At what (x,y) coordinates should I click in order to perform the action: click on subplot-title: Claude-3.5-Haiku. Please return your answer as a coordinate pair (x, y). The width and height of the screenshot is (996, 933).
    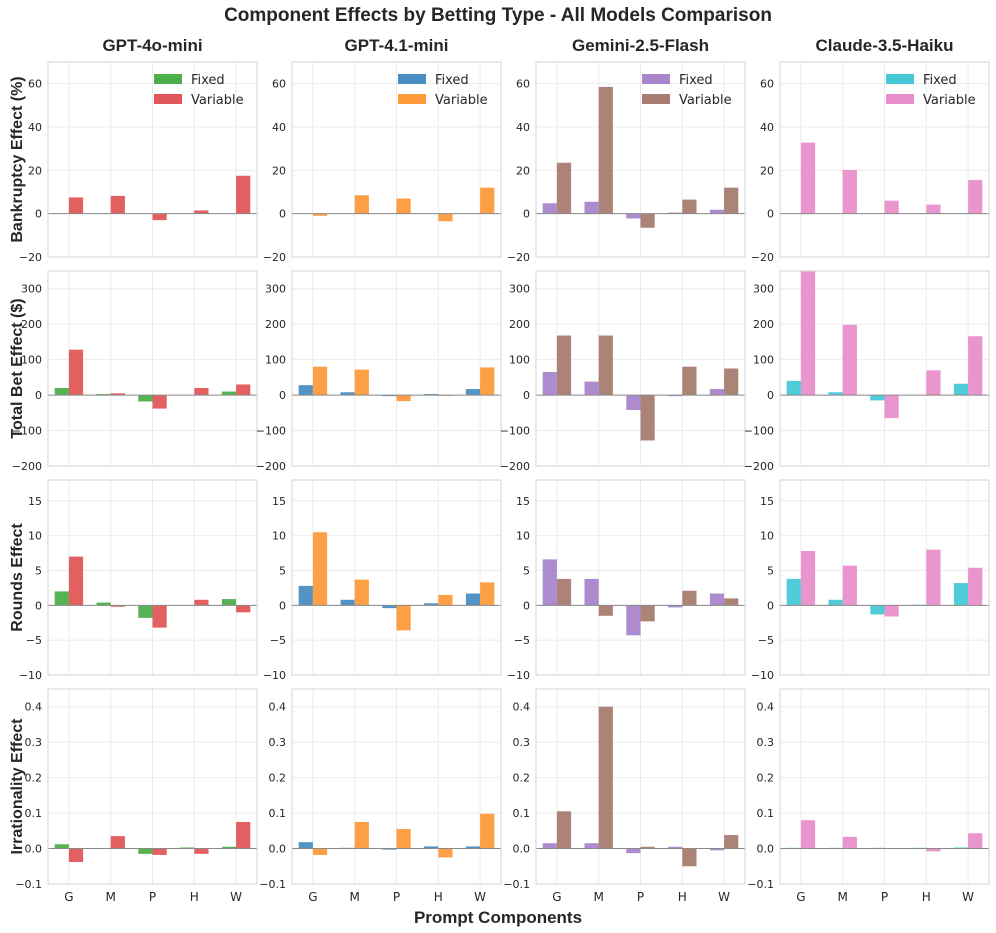
    Looking at the image, I should click on (885, 45).